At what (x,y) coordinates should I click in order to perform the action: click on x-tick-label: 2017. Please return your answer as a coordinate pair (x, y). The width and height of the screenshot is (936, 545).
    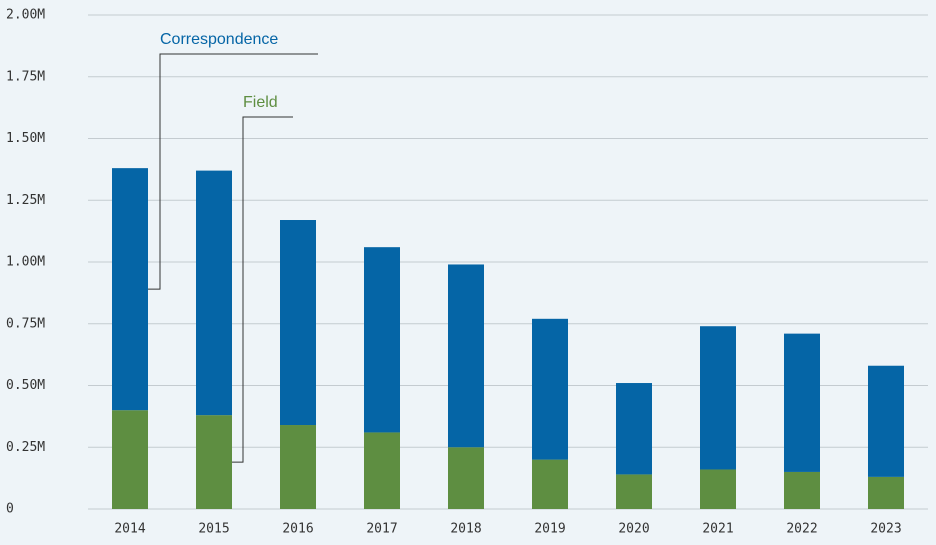
    Looking at the image, I should click on (381, 529).